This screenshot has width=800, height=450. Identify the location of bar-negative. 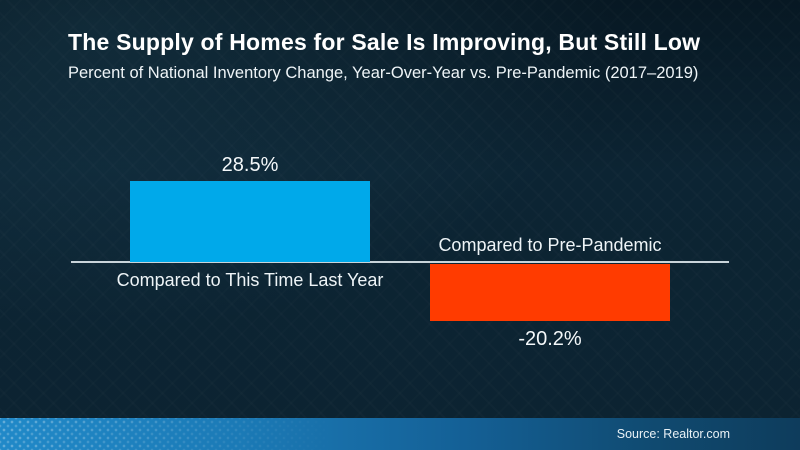
(550, 293).